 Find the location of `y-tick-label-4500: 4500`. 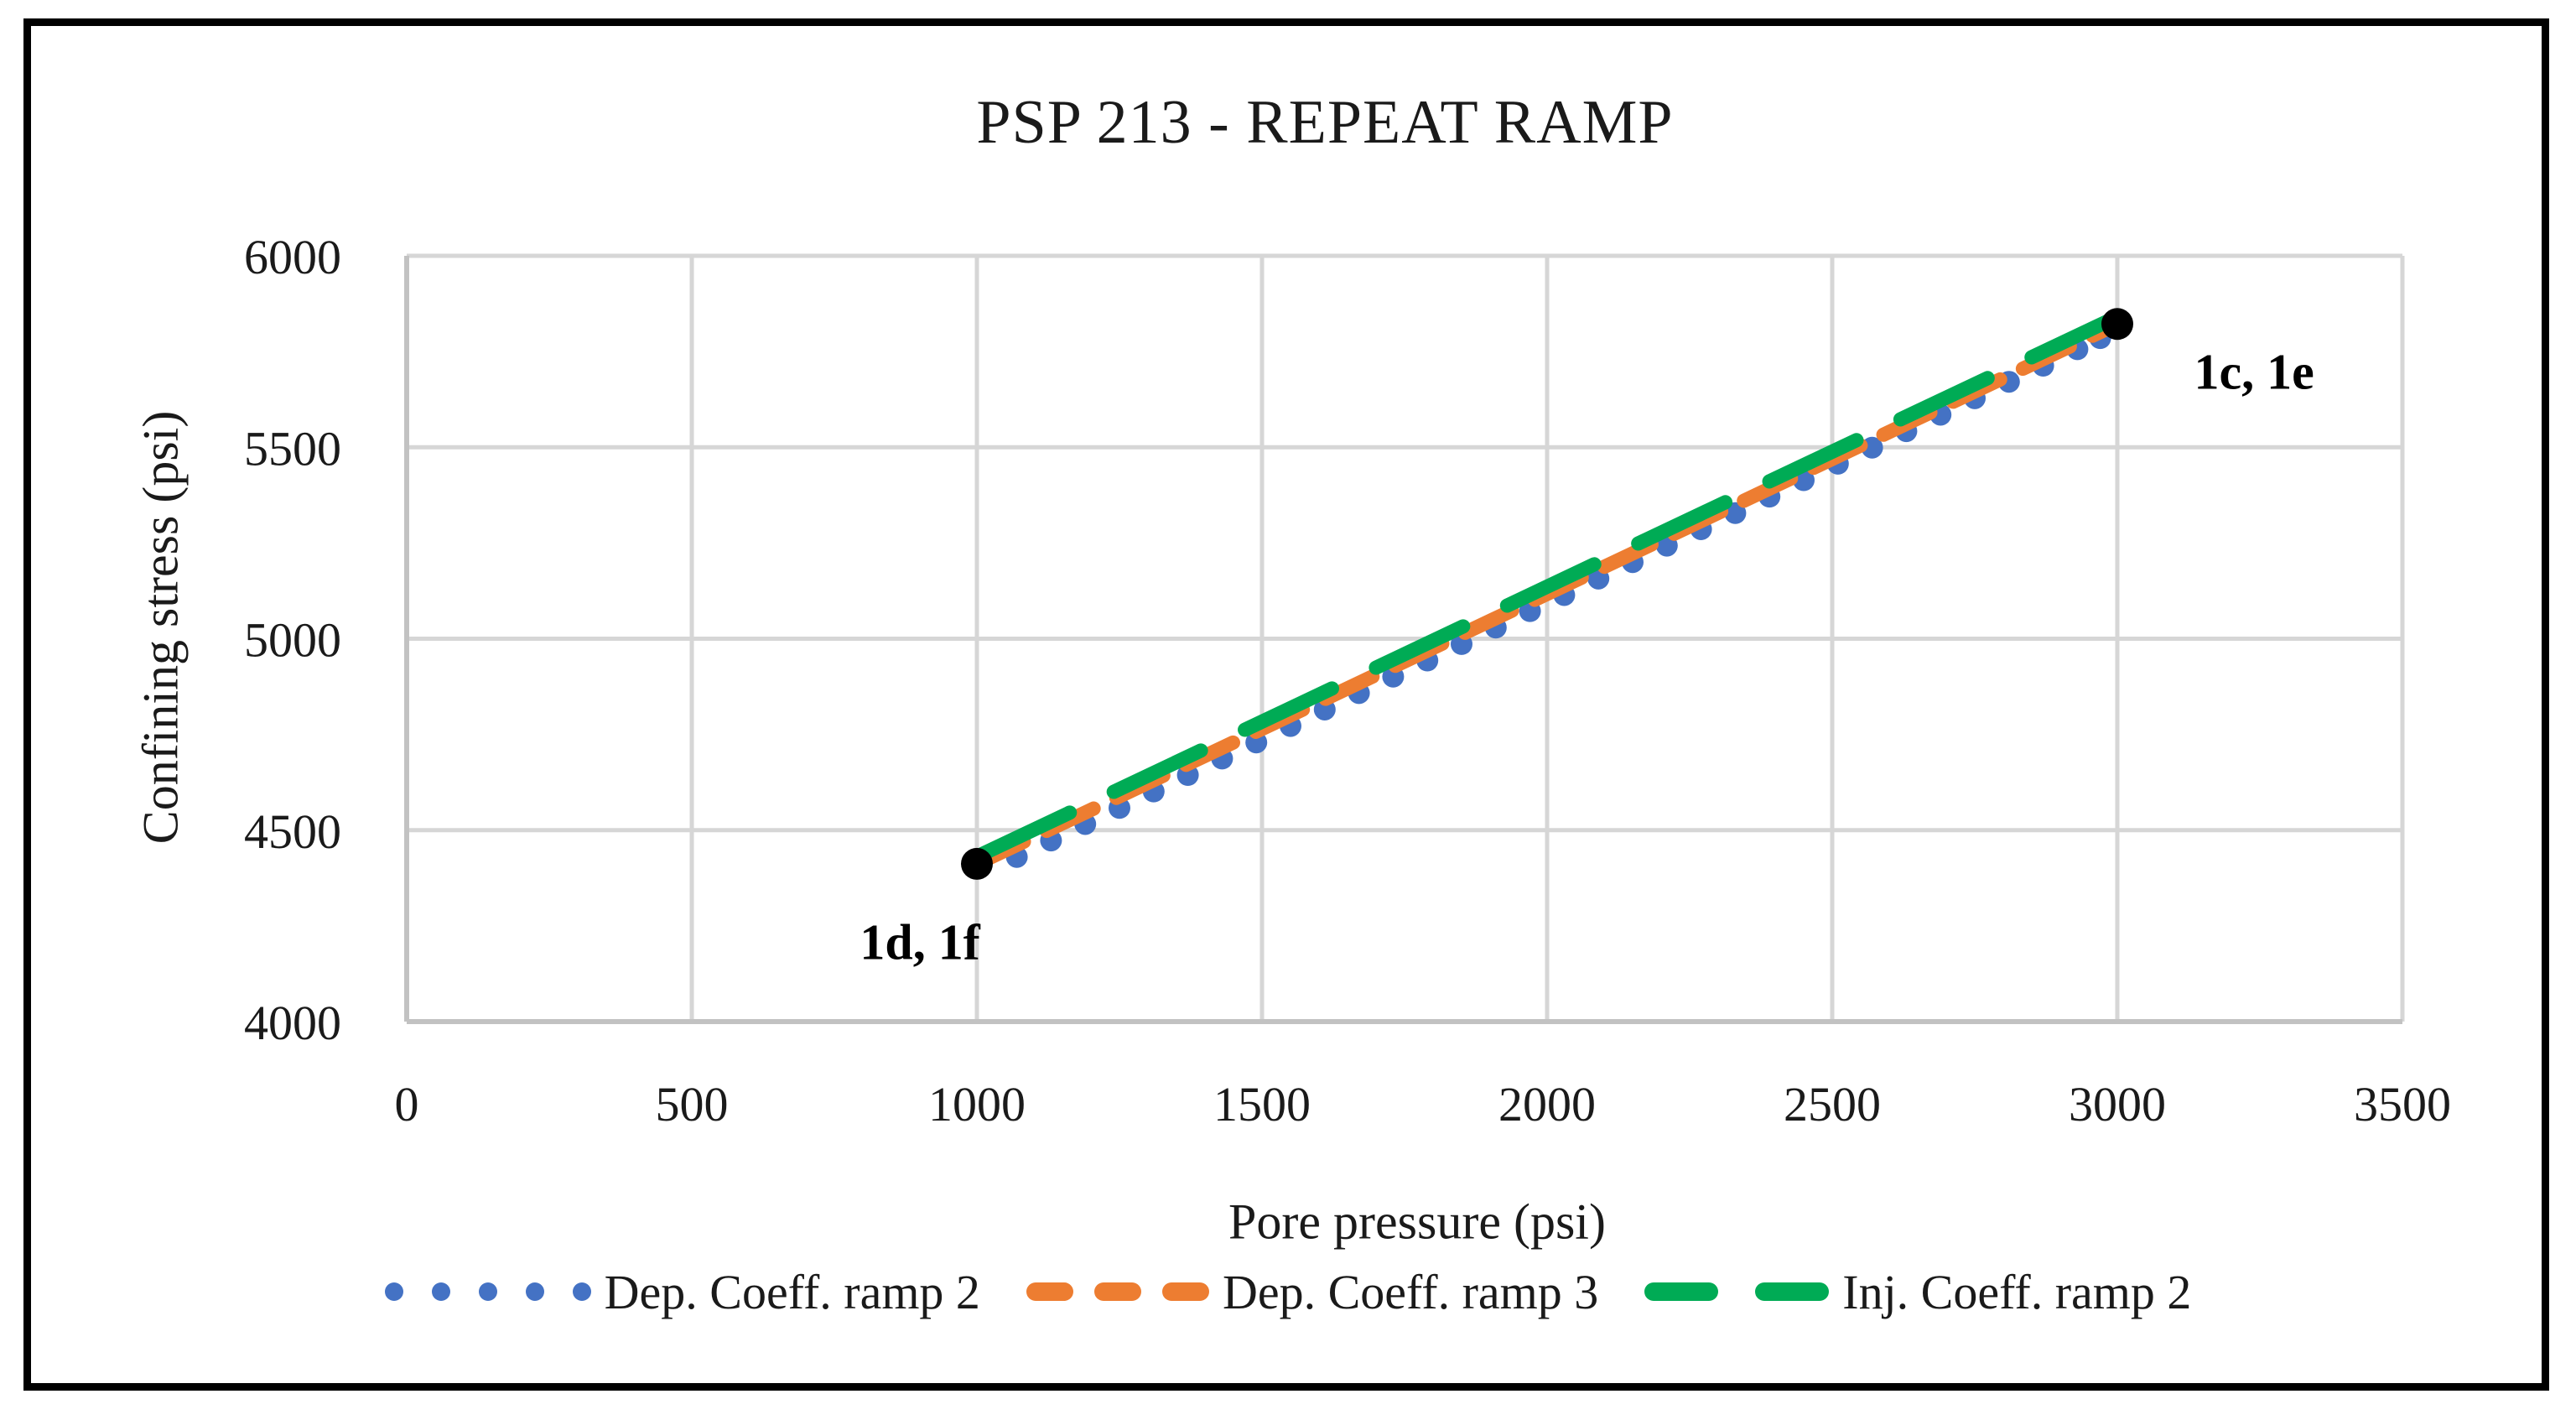

y-tick-label-4500: 4500 is located at coordinates (292, 831).